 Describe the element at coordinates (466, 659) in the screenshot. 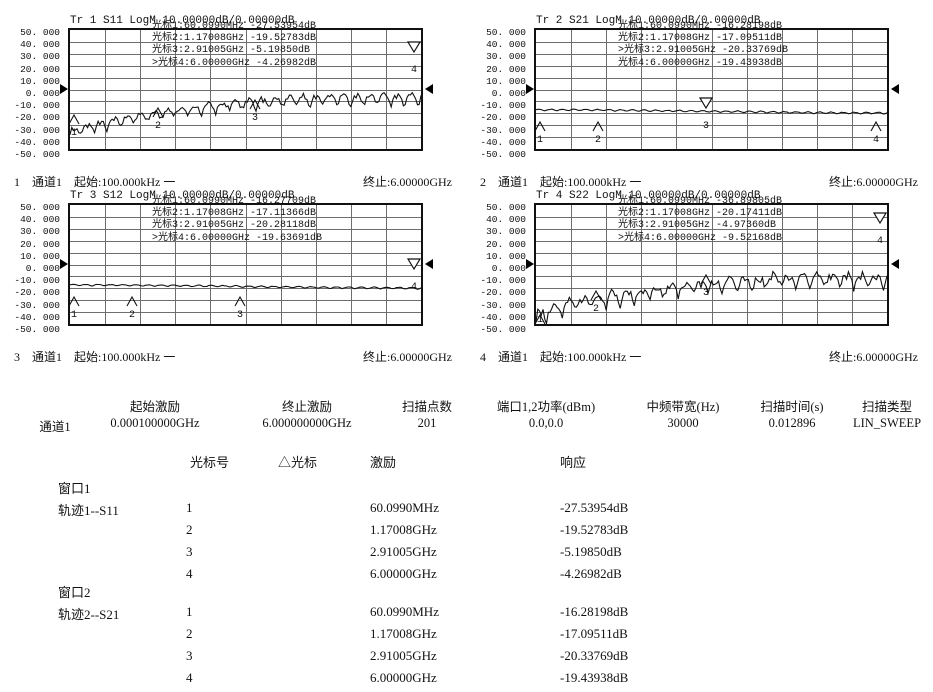

I see `marker-row: 3 2.91005GHz -20.33769dB` at that location.